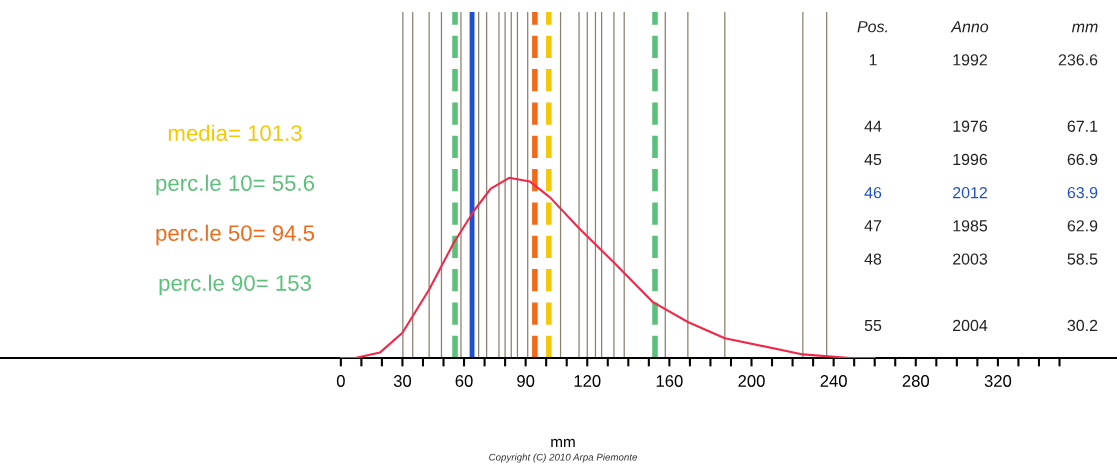  I want to click on annotation: 30.2, so click(1082, 325).